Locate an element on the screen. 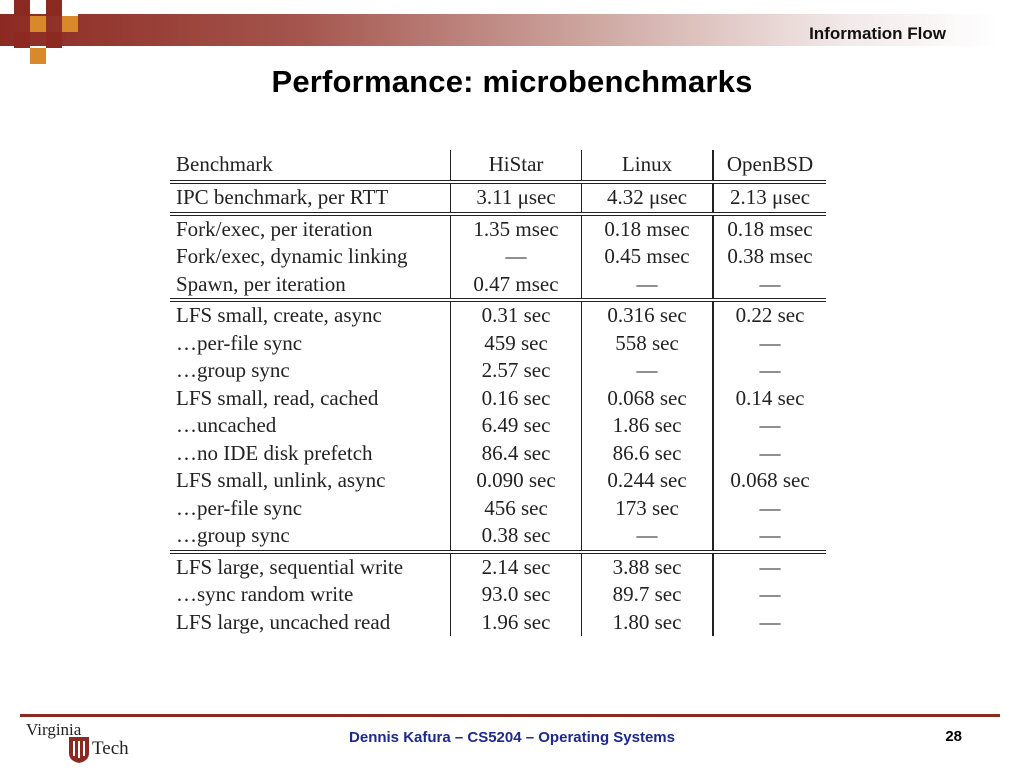 The image size is (1024, 768). cell-histar: 459 sec is located at coordinates (516, 343).